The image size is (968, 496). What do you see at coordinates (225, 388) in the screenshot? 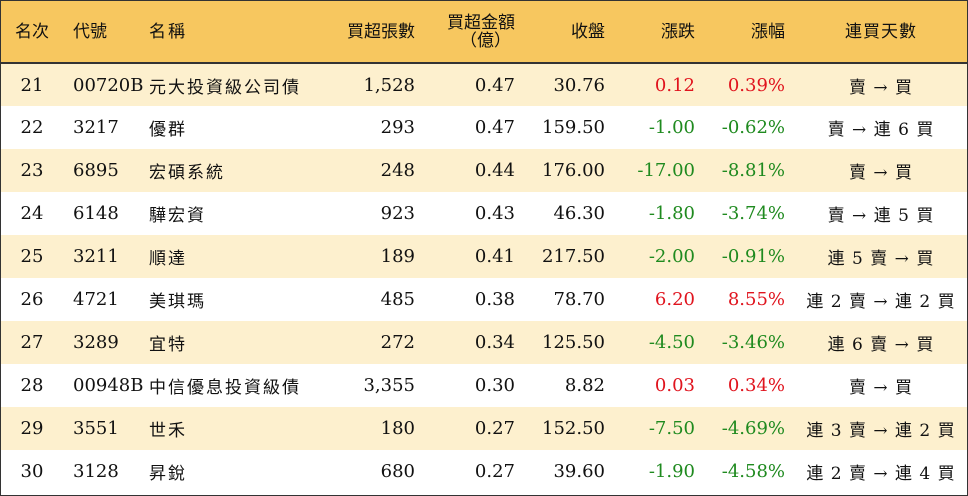
I see `cell-name: 中信優息投資級債` at bounding box center [225, 388].